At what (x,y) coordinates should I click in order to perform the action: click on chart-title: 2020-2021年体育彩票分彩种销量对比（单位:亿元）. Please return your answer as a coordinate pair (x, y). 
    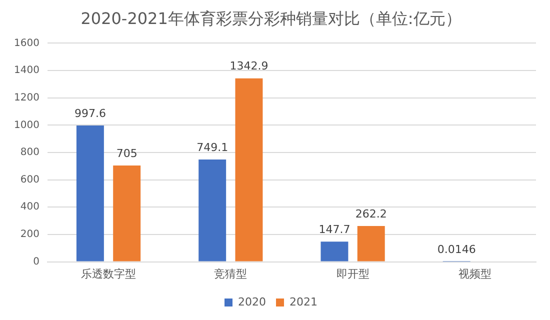
    Looking at the image, I should click on (271, 18).